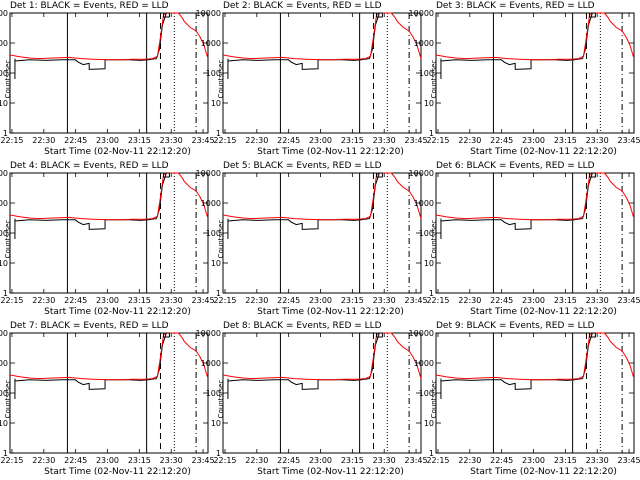  Describe the element at coordinates (89, 326) in the screenshot. I see `panel-title: Det 7: BLACK = Events, RED = LLD` at that location.